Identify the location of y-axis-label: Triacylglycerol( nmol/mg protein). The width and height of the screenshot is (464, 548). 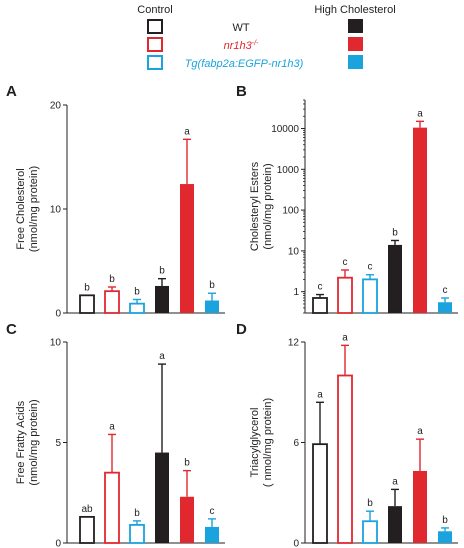
(261, 442).